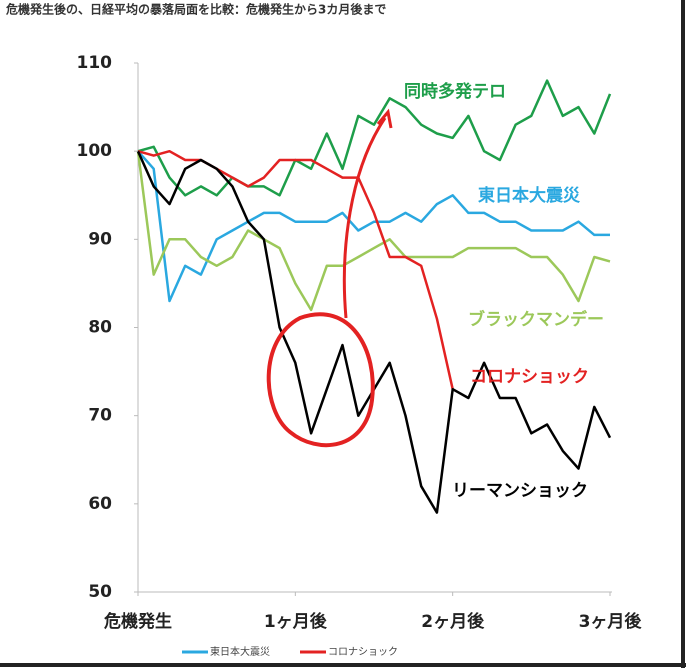 The image size is (686, 668). I want to click on series-label: 東日本大震災, so click(529, 195).